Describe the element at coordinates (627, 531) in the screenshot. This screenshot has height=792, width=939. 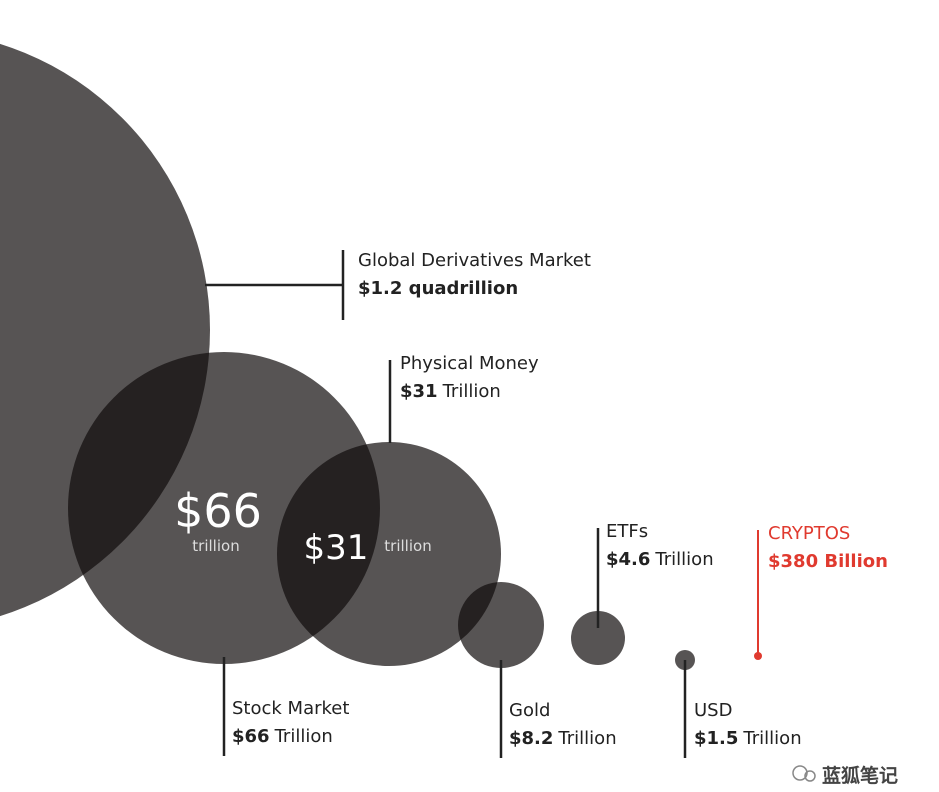
I see `item-name: ETFs` at that location.